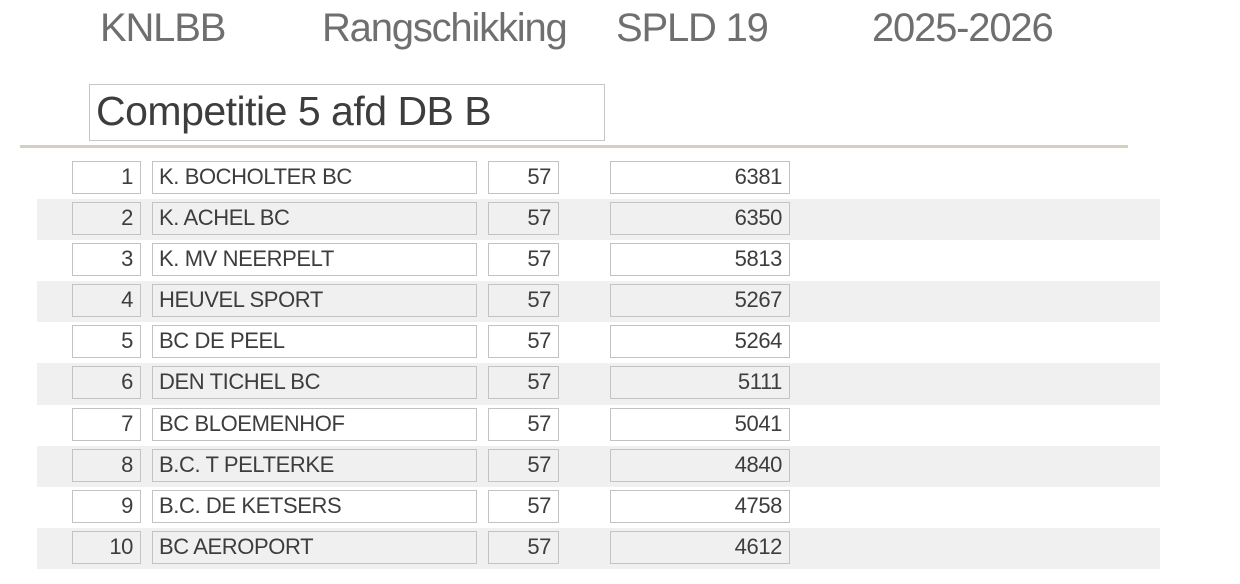  Describe the element at coordinates (700, 260) in the screenshot. I see `points-cell: 5813` at that location.